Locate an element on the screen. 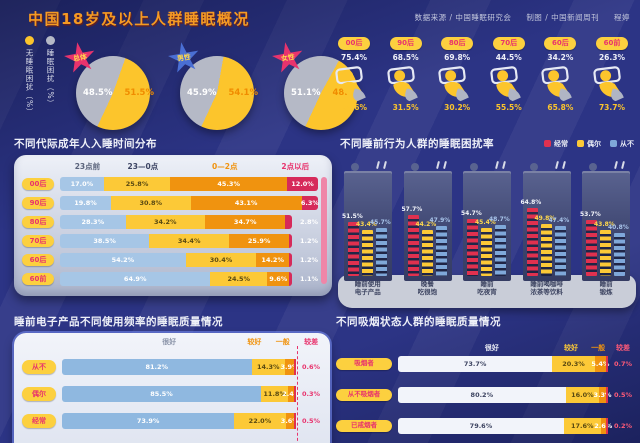  stacked-bar: 54.2% 30.4% 14.2% is located at coordinates (176, 260).